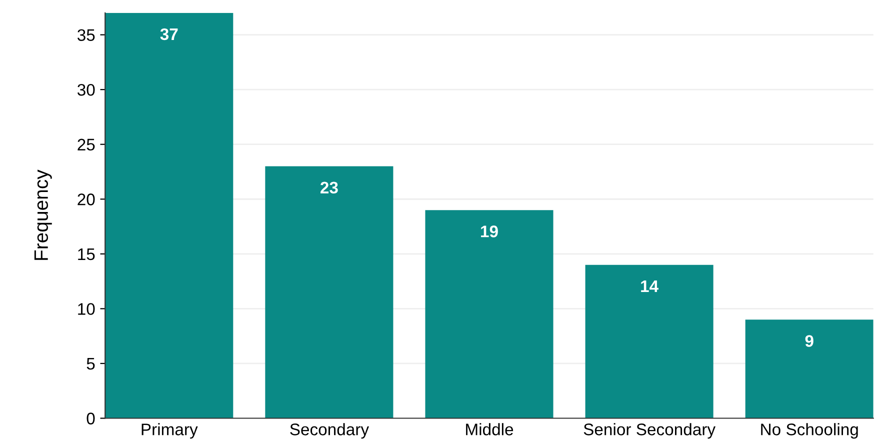  Describe the element at coordinates (170, 431) in the screenshot. I see `x-tick-label: Primary` at that location.